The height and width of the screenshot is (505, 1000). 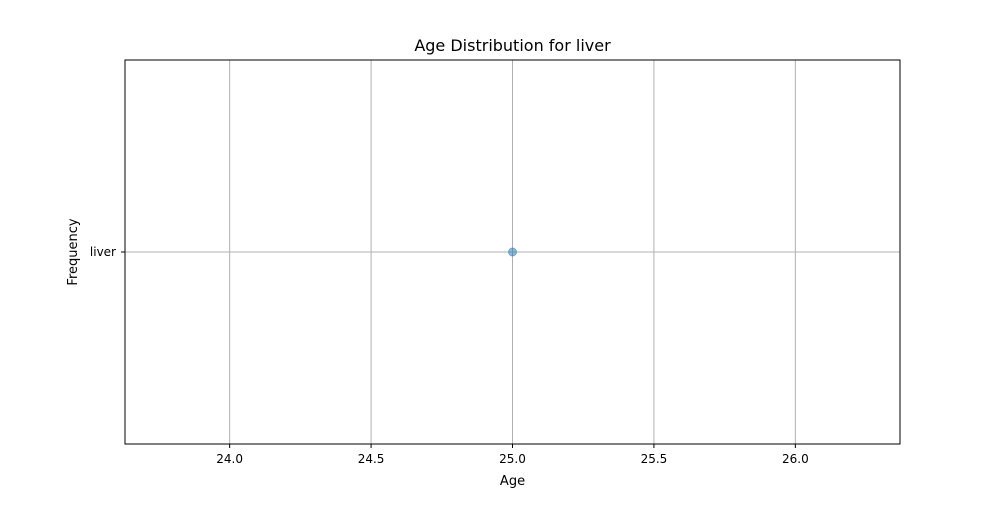 I want to click on x-tick-label: 26.0, so click(x=795, y=459).